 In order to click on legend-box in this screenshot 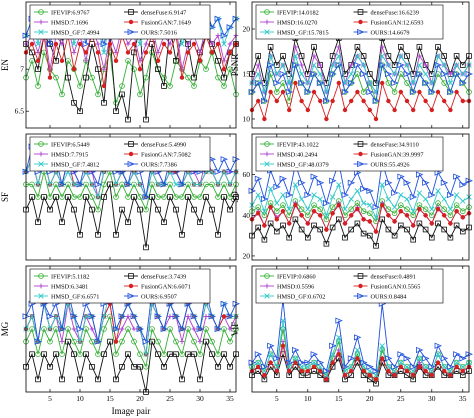, I will do `click(120, 286)`.